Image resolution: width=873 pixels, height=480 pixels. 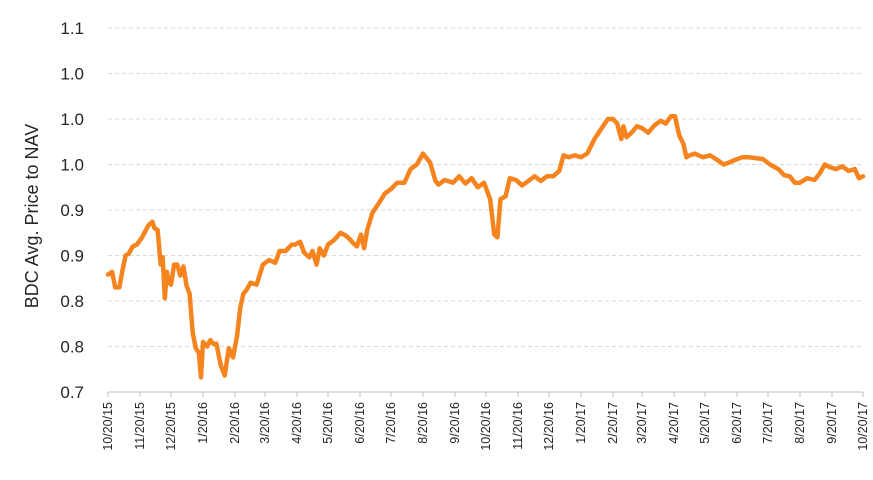 I want to click on x-tick-label: 2/20/16, so click(x=235, y=423).